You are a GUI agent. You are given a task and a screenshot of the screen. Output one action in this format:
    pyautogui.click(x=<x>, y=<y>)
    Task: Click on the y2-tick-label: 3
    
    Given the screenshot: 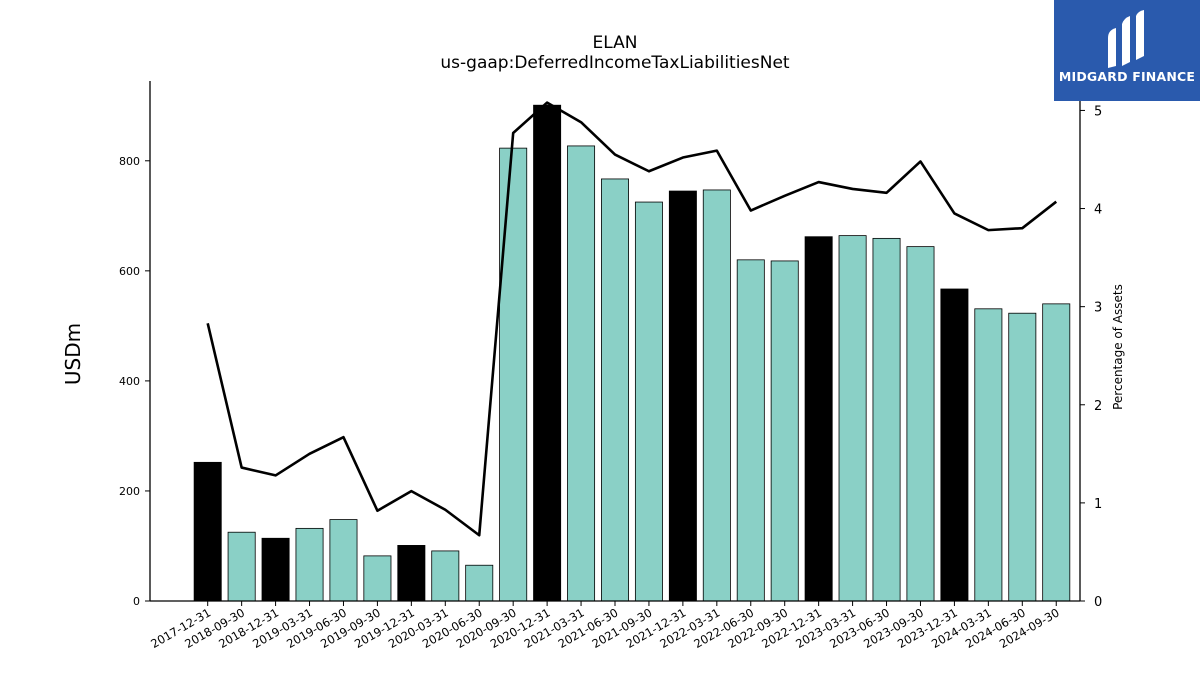 What is the action you would take?
    pyautogui.click(x=1098, y=308)
    